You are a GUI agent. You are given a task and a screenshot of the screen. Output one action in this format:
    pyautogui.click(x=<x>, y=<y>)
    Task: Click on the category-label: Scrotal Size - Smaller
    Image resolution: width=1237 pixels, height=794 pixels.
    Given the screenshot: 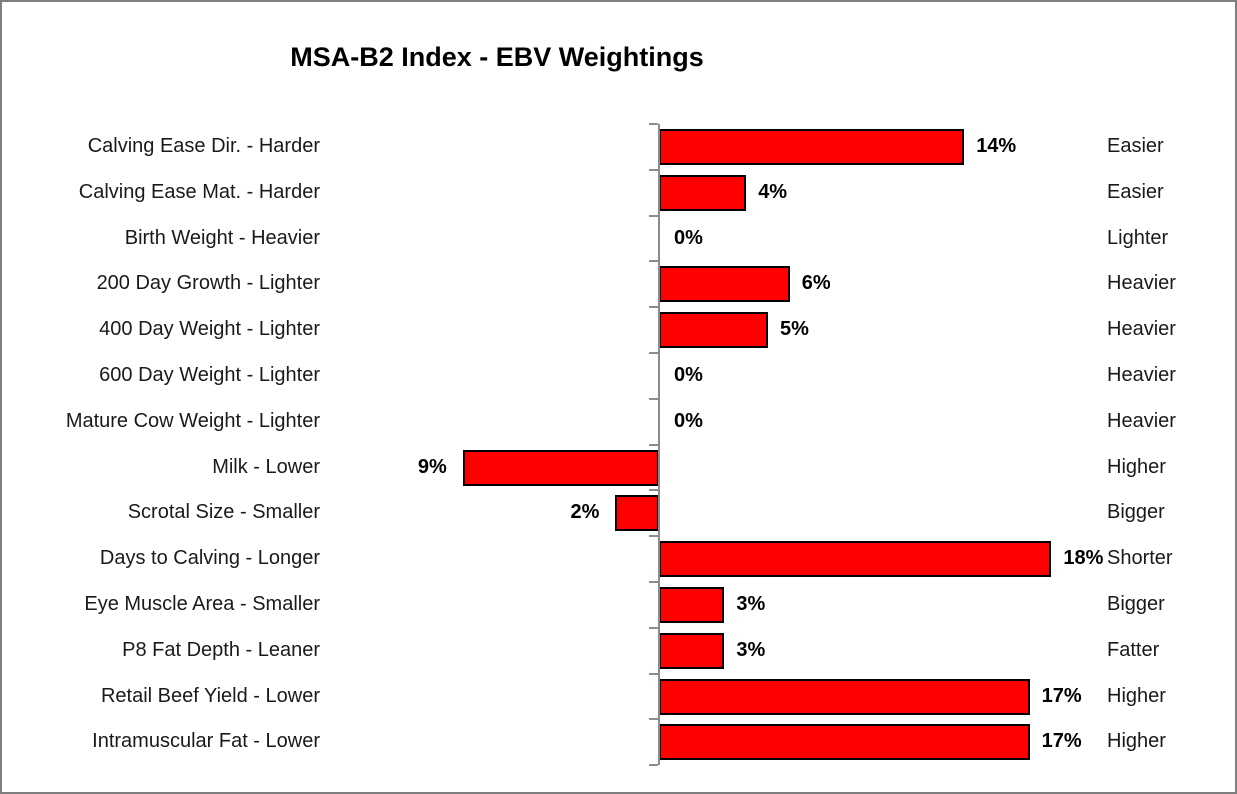 What is the action you would take?
    pyautogui.click(x=223, y=512)
    